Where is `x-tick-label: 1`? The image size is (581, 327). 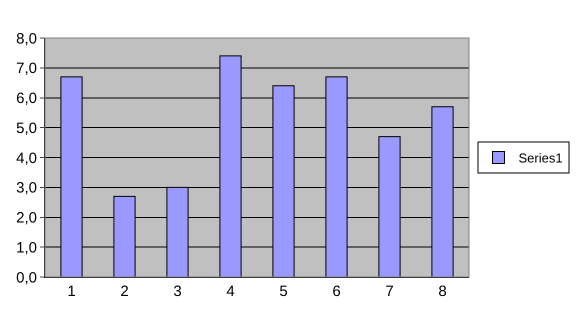
x-tick-label: 1 is located at coordinates (71, 291).